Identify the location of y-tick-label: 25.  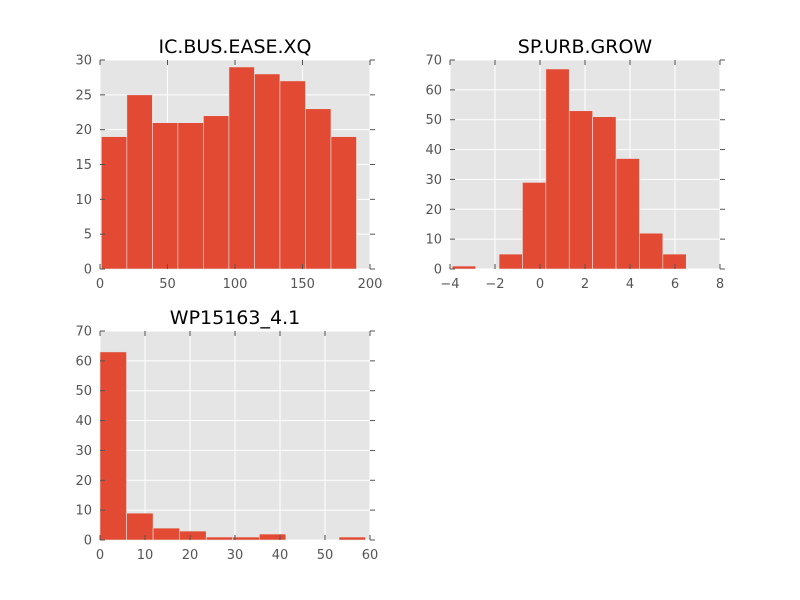
(83, 95).